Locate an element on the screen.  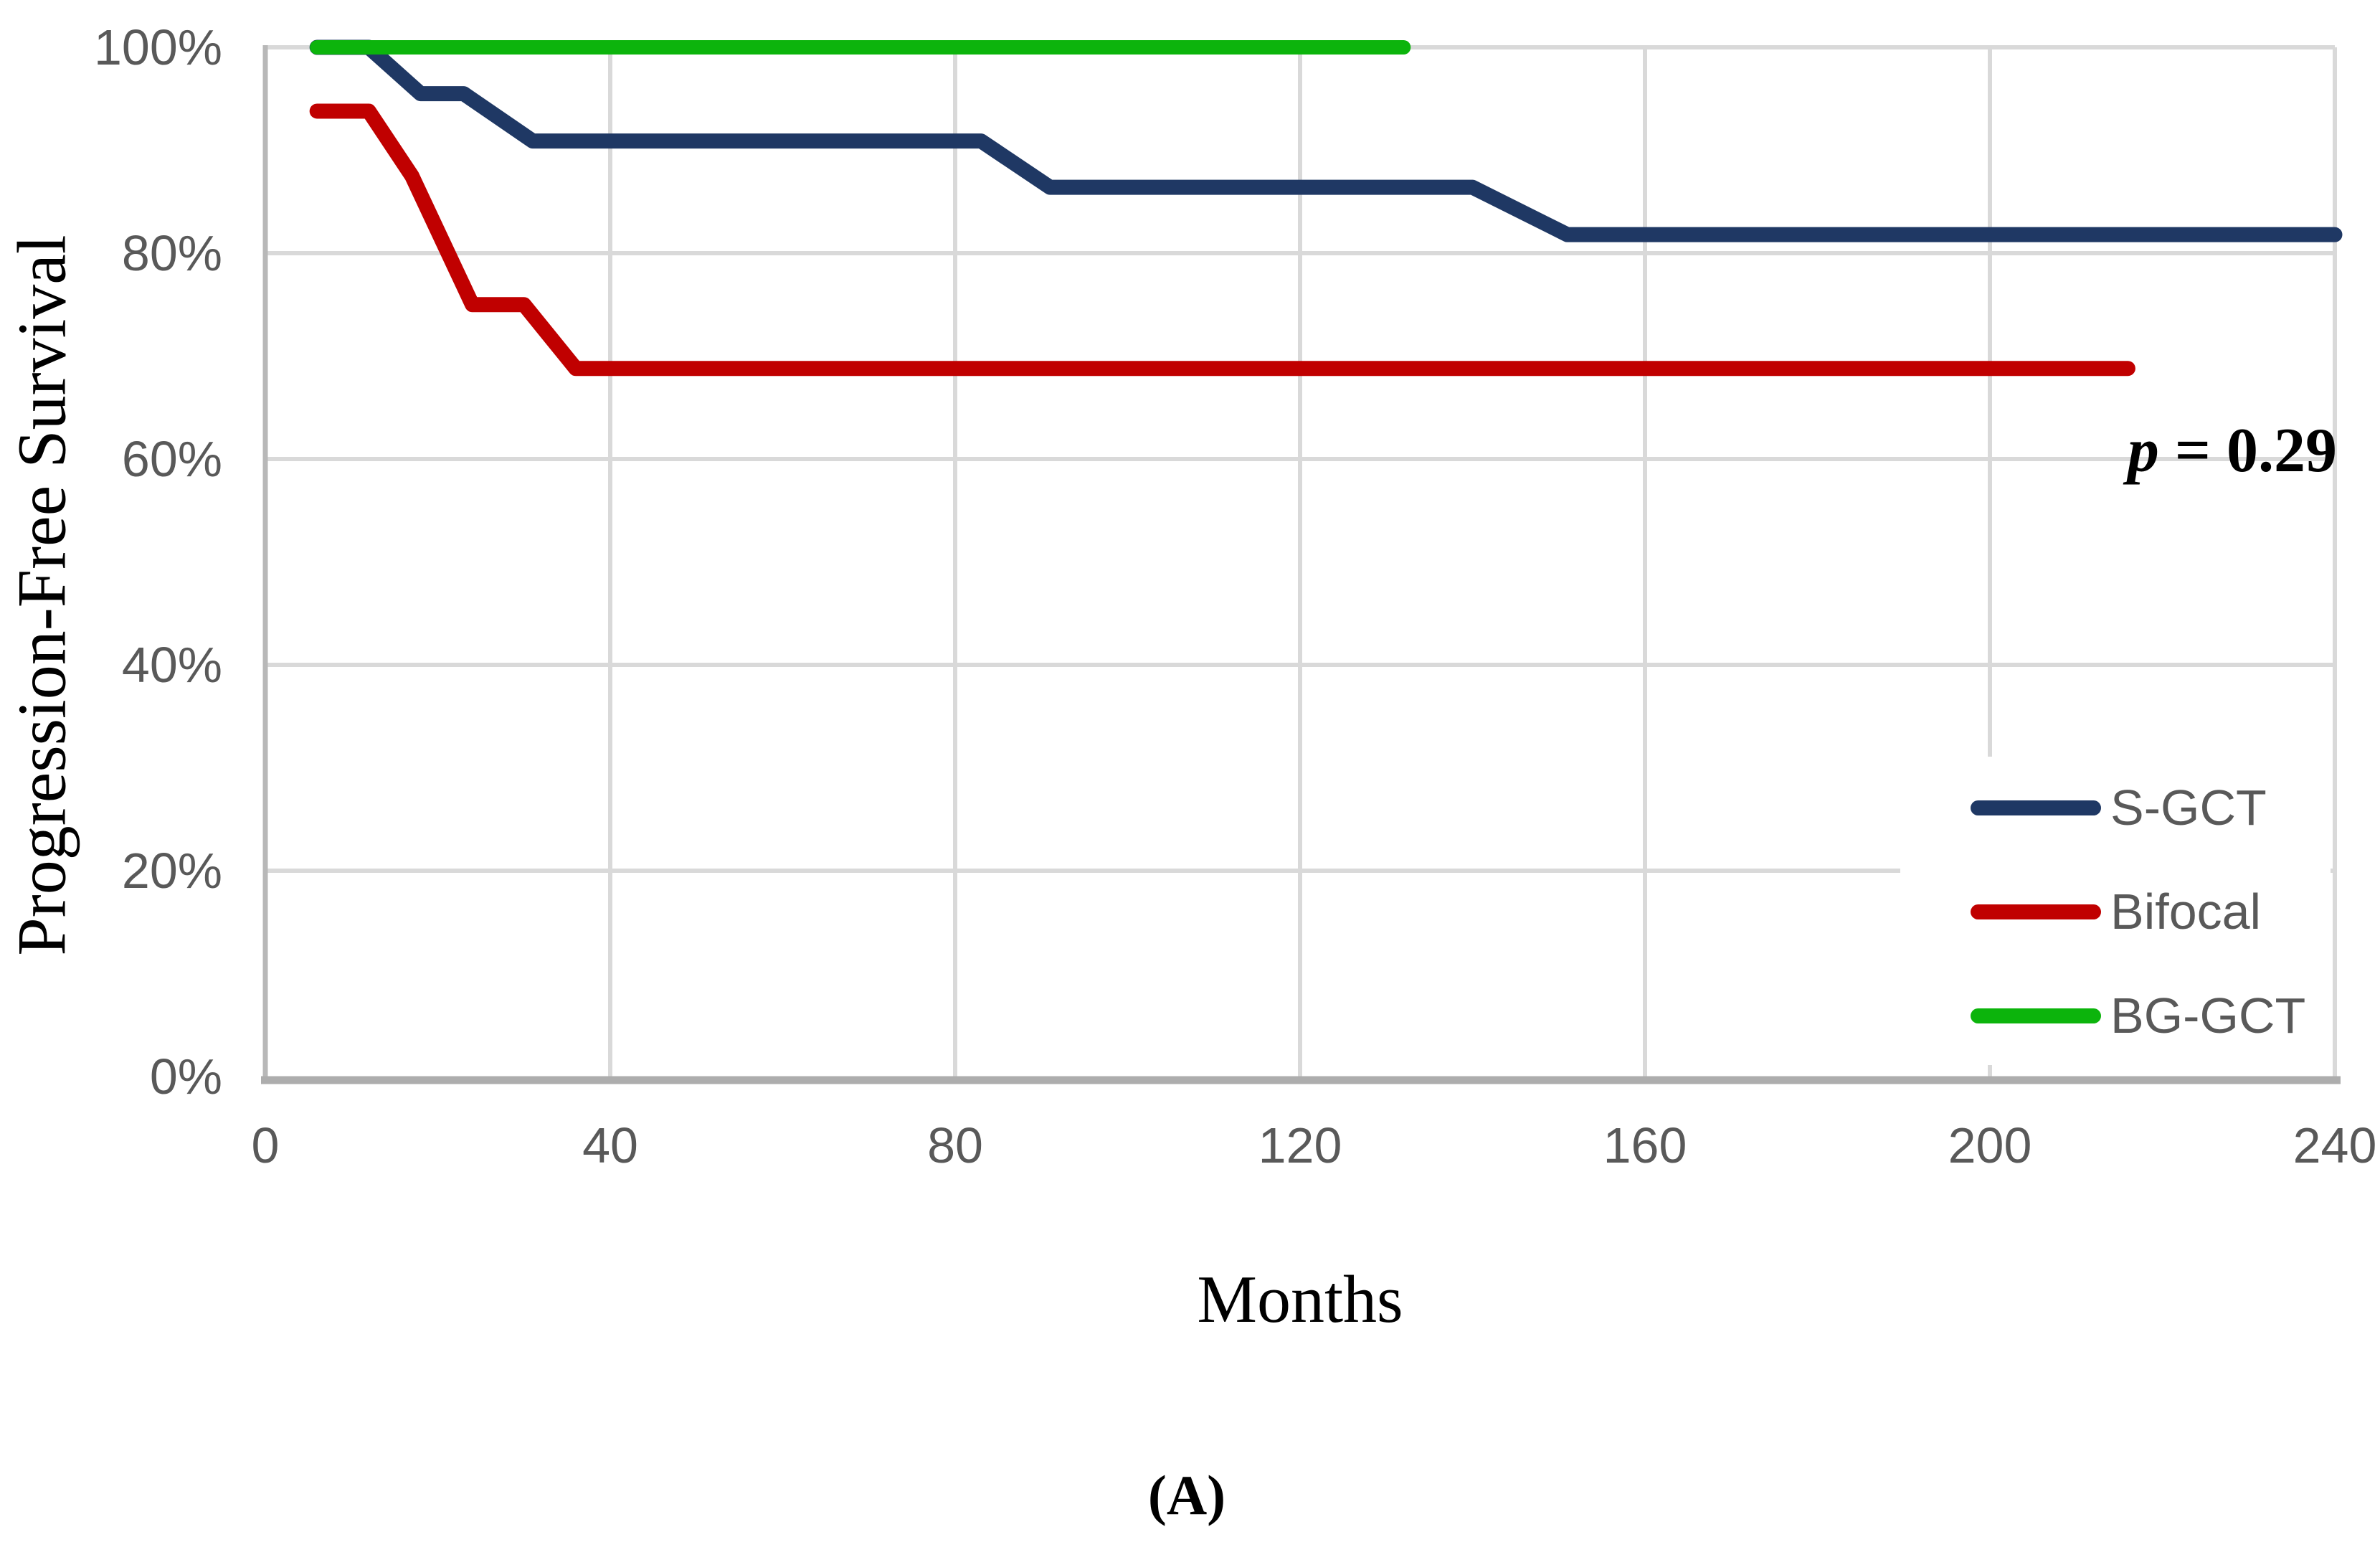
series-line-bifocal is located at coordinates (1222, 240).